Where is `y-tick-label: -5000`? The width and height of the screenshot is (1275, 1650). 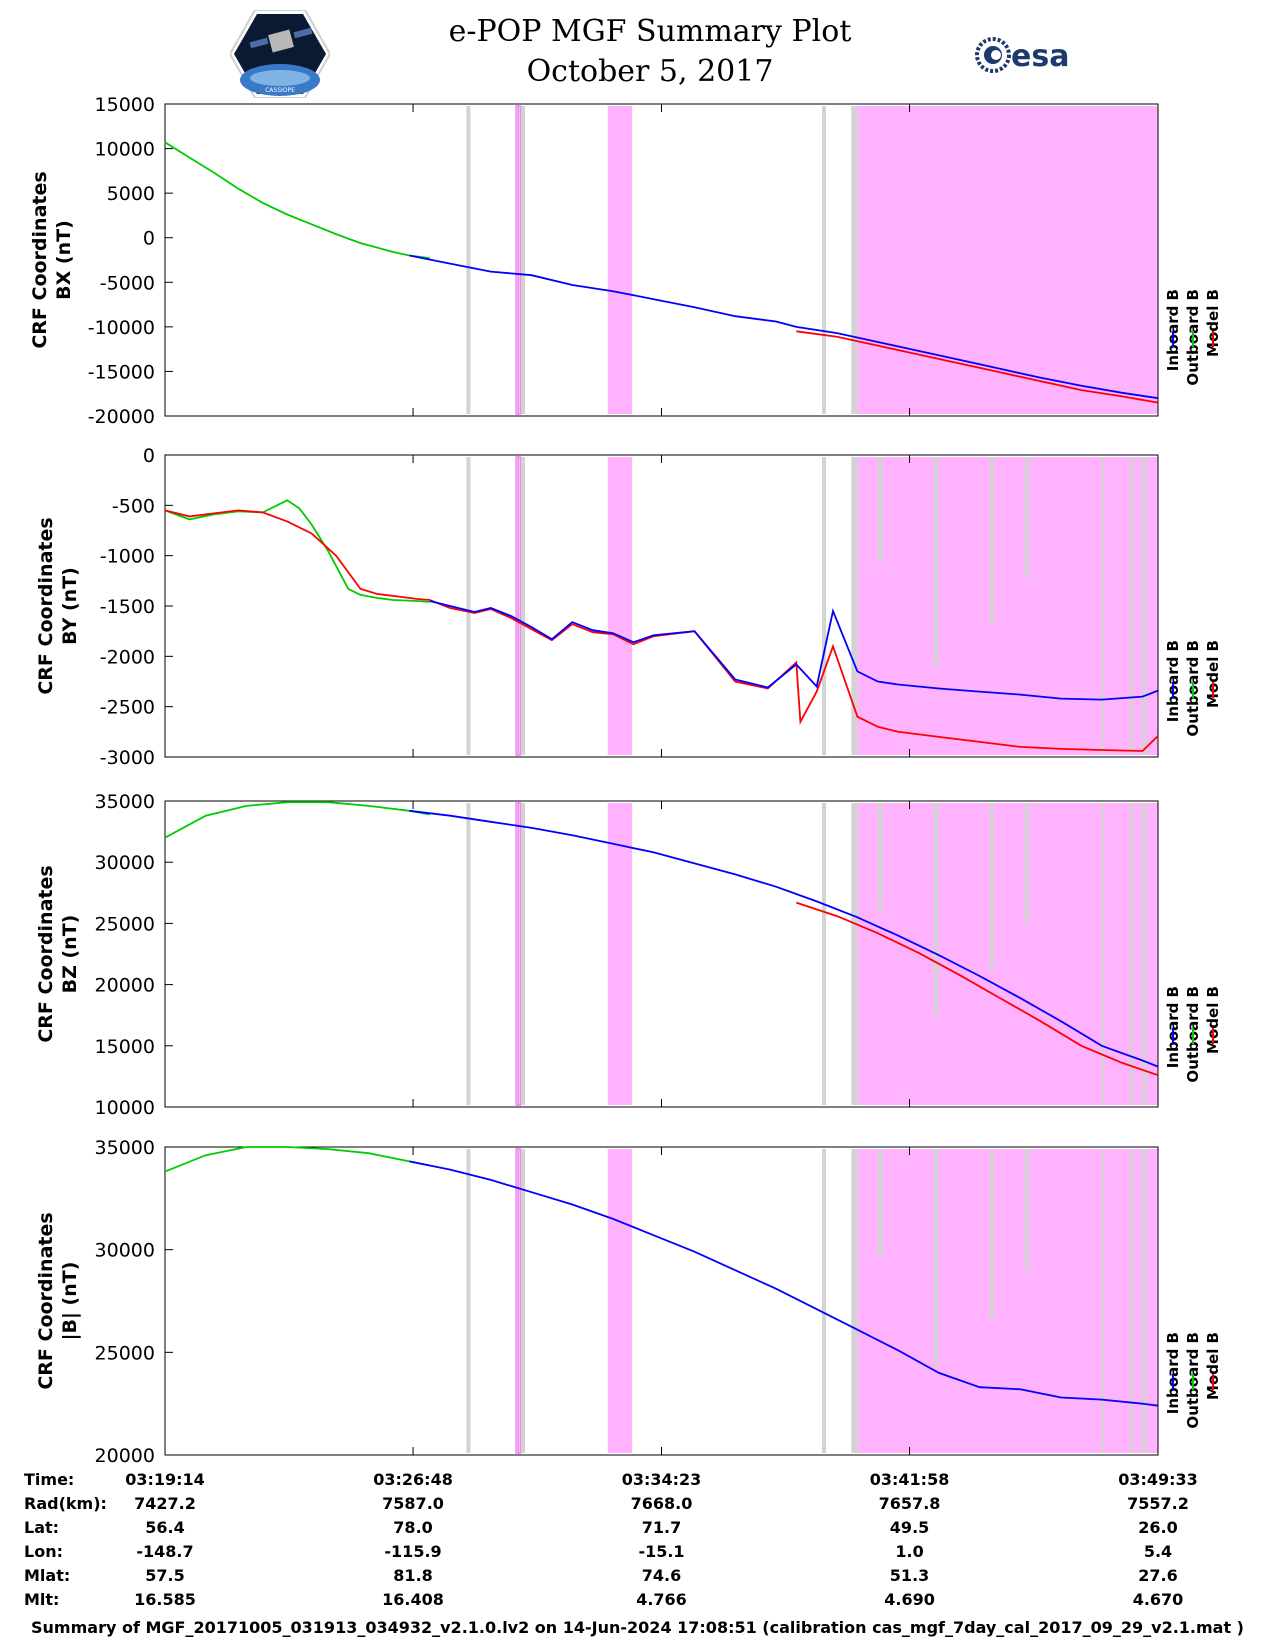 y-tick-label: -5000 is located at coordinates (127, 283).